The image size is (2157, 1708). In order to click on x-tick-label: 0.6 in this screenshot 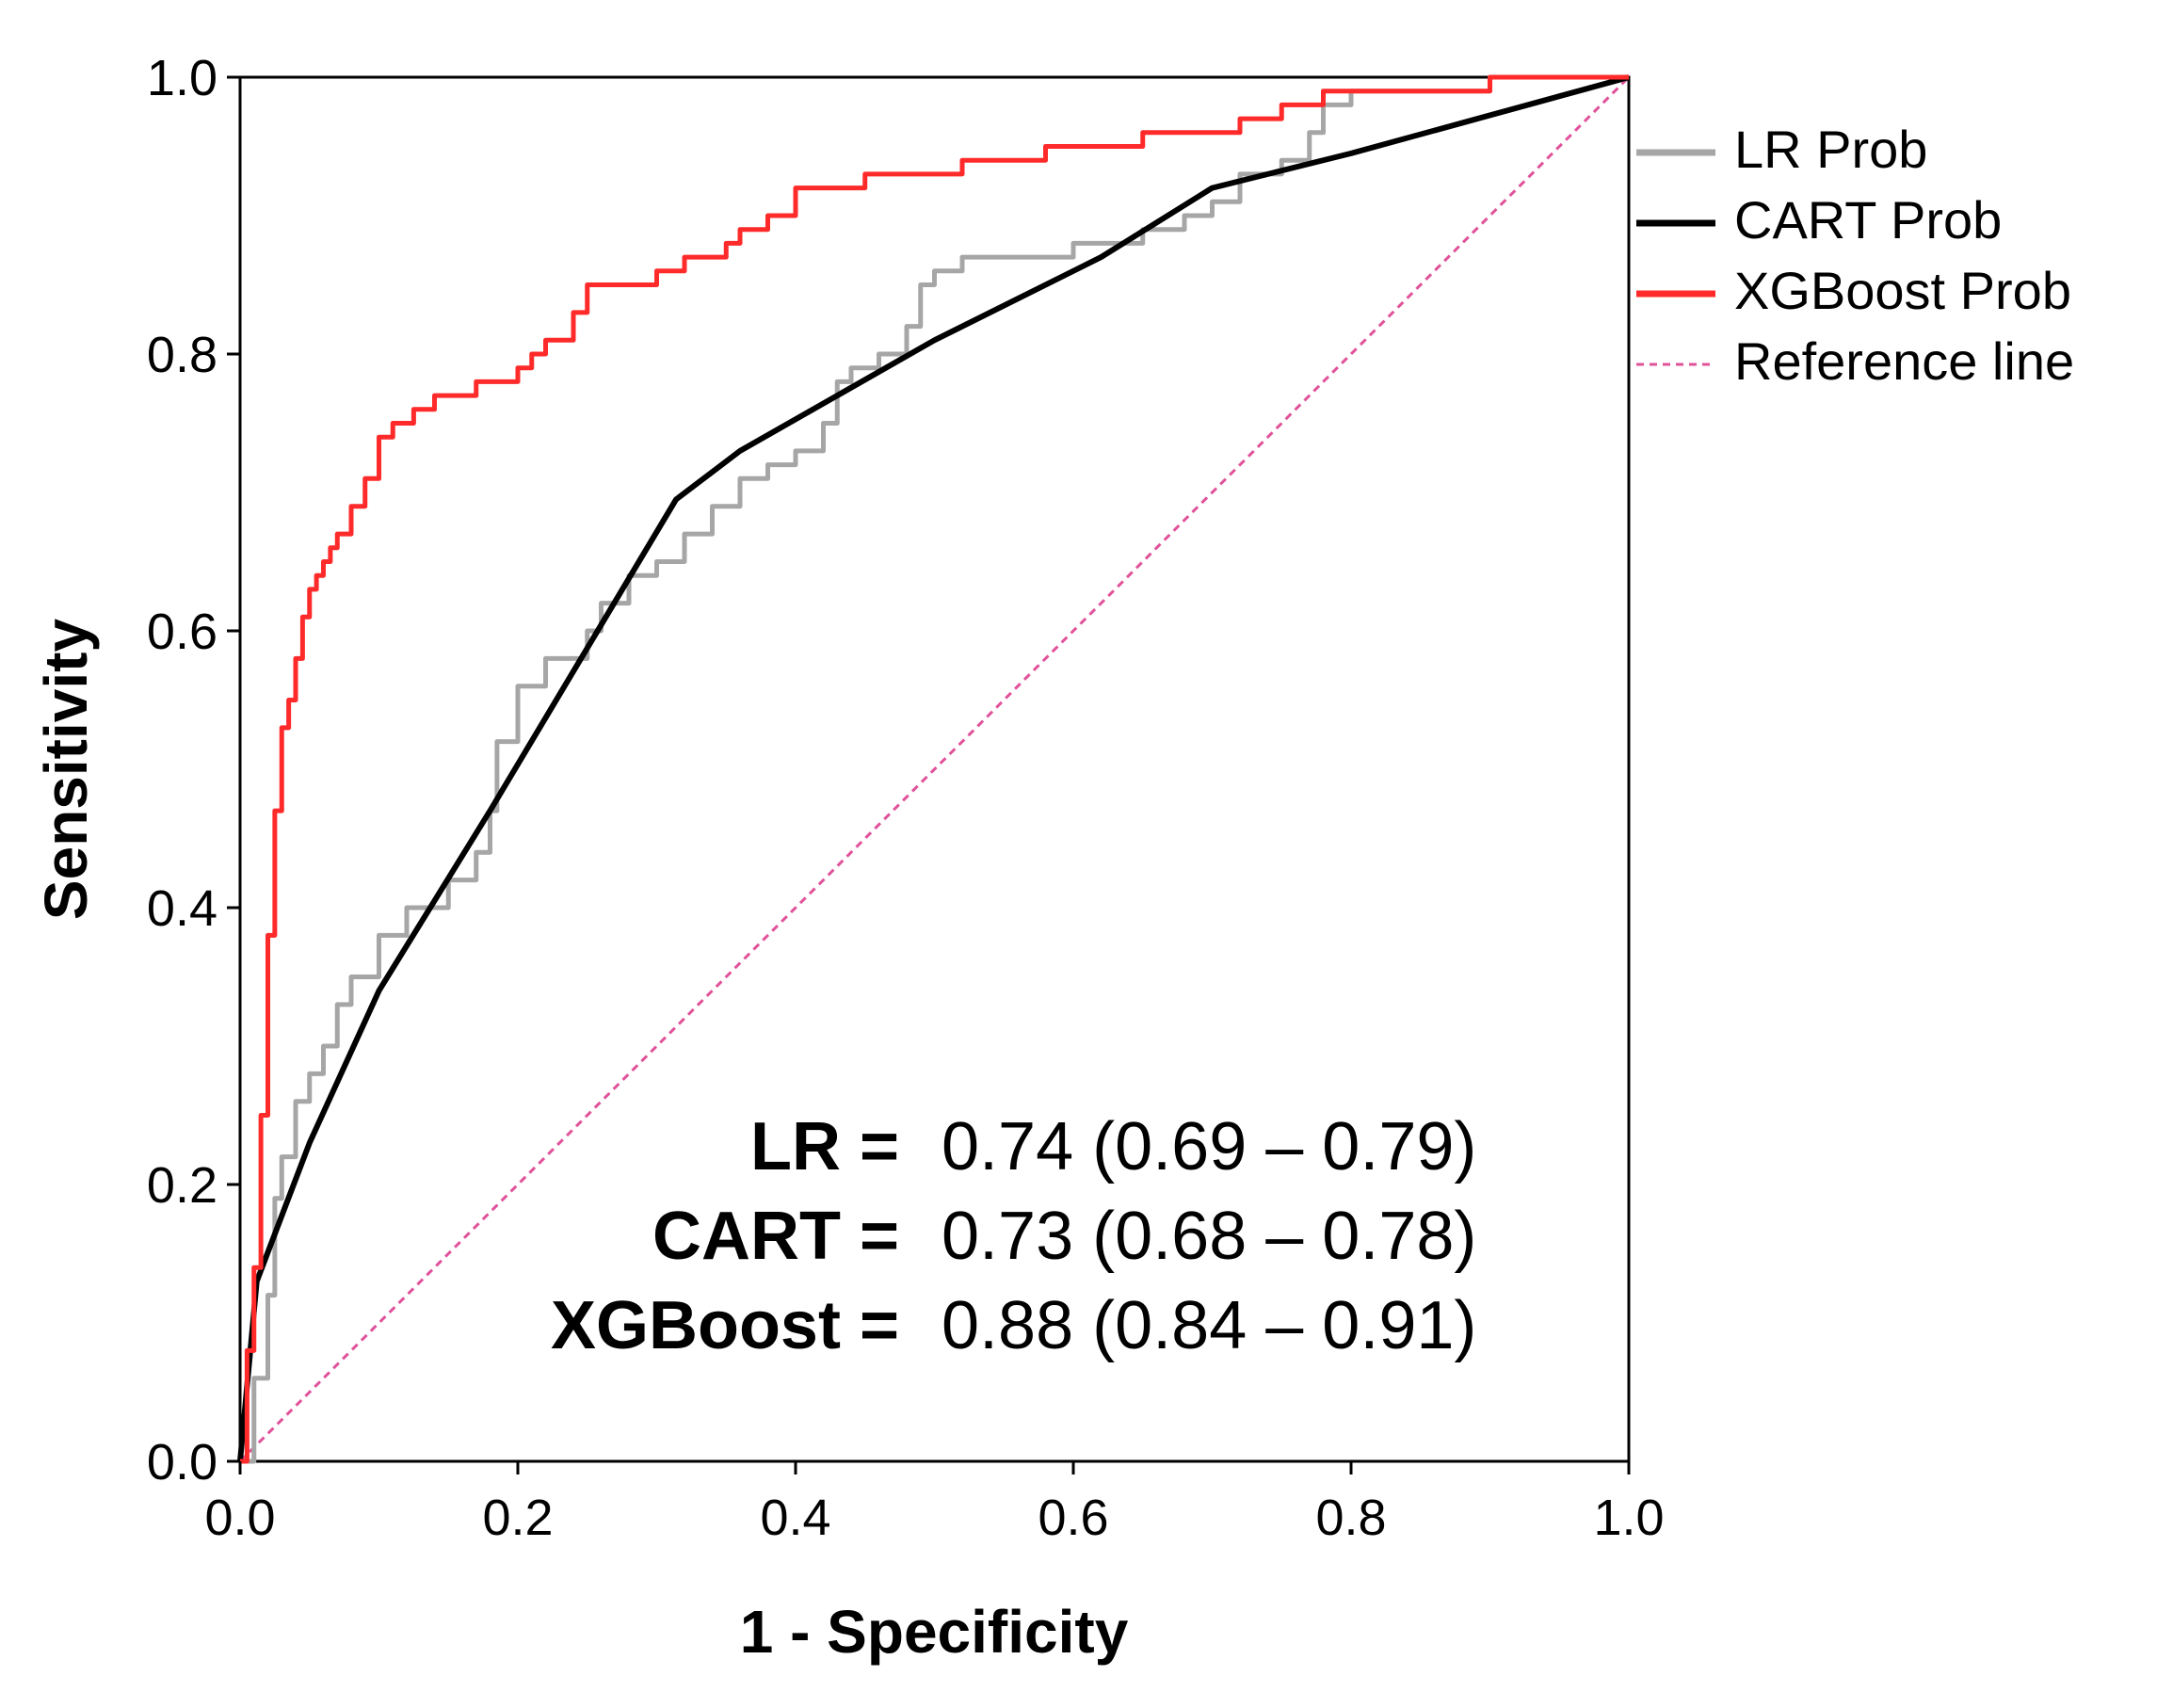, I will do `click(1073, 1518)`.